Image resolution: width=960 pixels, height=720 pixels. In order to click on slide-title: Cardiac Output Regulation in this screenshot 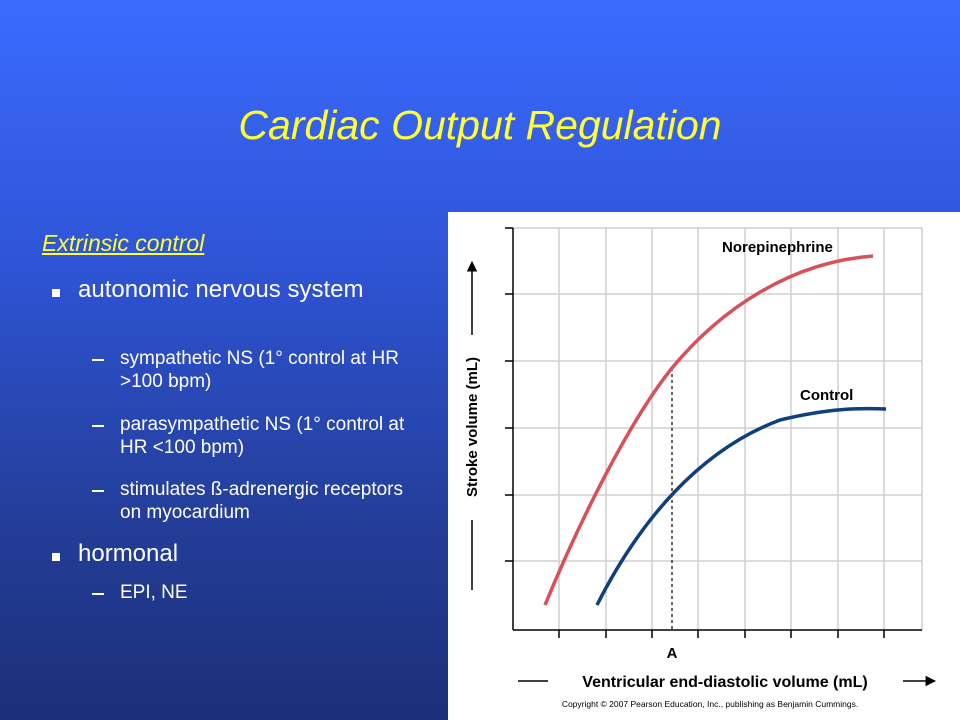, I will do `click(480, 125)`.